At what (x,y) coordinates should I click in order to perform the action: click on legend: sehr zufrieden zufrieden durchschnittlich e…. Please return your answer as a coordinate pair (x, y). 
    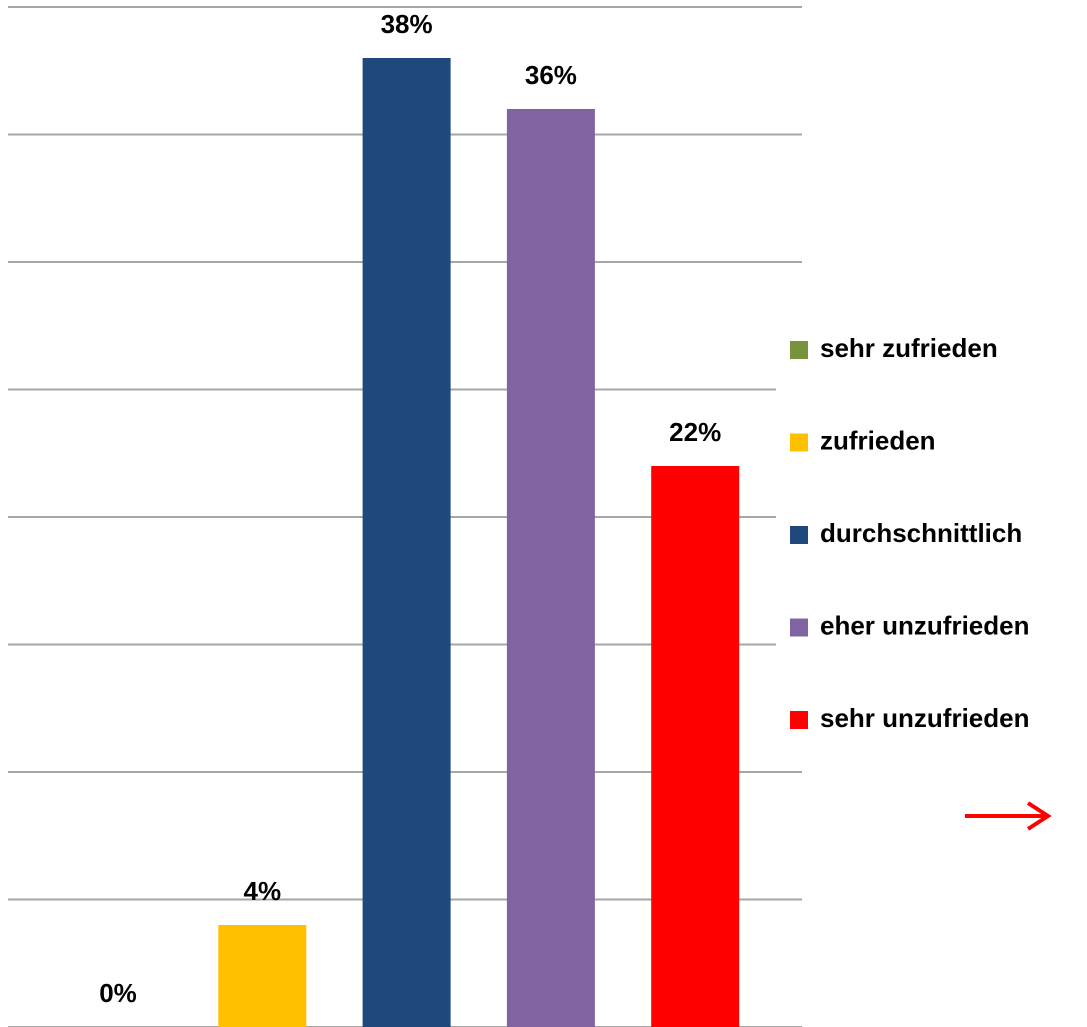
    Looking at the image, I should click on (909, 533).